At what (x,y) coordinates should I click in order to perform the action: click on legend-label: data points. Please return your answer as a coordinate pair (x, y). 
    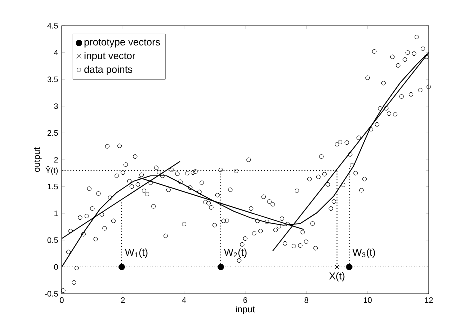
    Looking at the image, I should click on (108, 71).